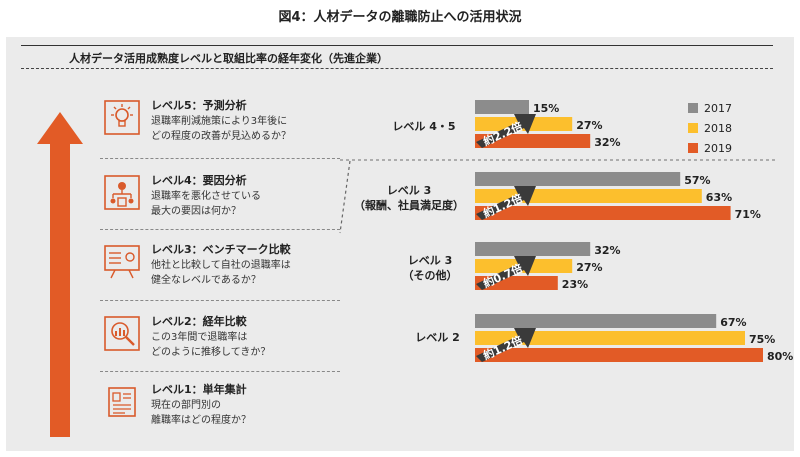 Image resolution: width=800 pixels, height=457 pixels. What do you see at coordinates (430, 268) in the screenshot?
I see `category-label: レベル 3 （その他）` at bounding box center [430, 268].